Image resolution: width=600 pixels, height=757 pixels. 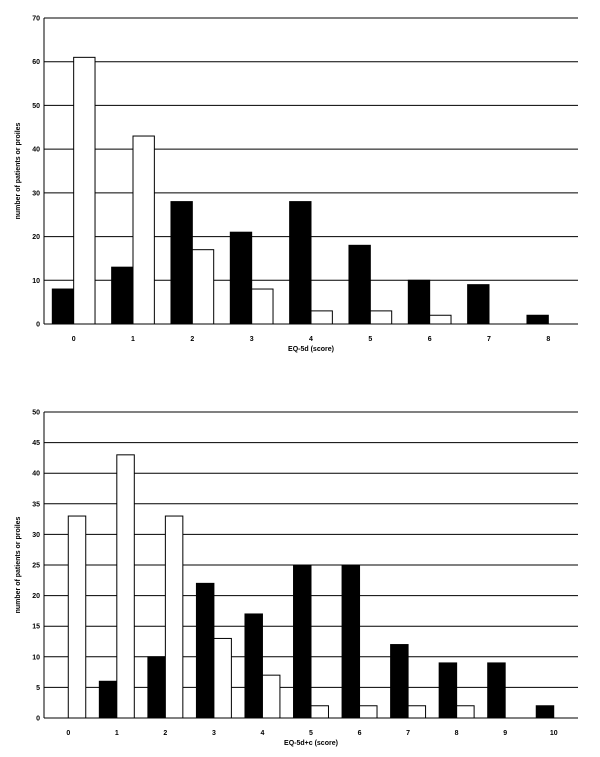 What do you see at coordinates (36, 566) in the screenshot?
I see `y-tick-label: 25` at bounding box center [36, 566].